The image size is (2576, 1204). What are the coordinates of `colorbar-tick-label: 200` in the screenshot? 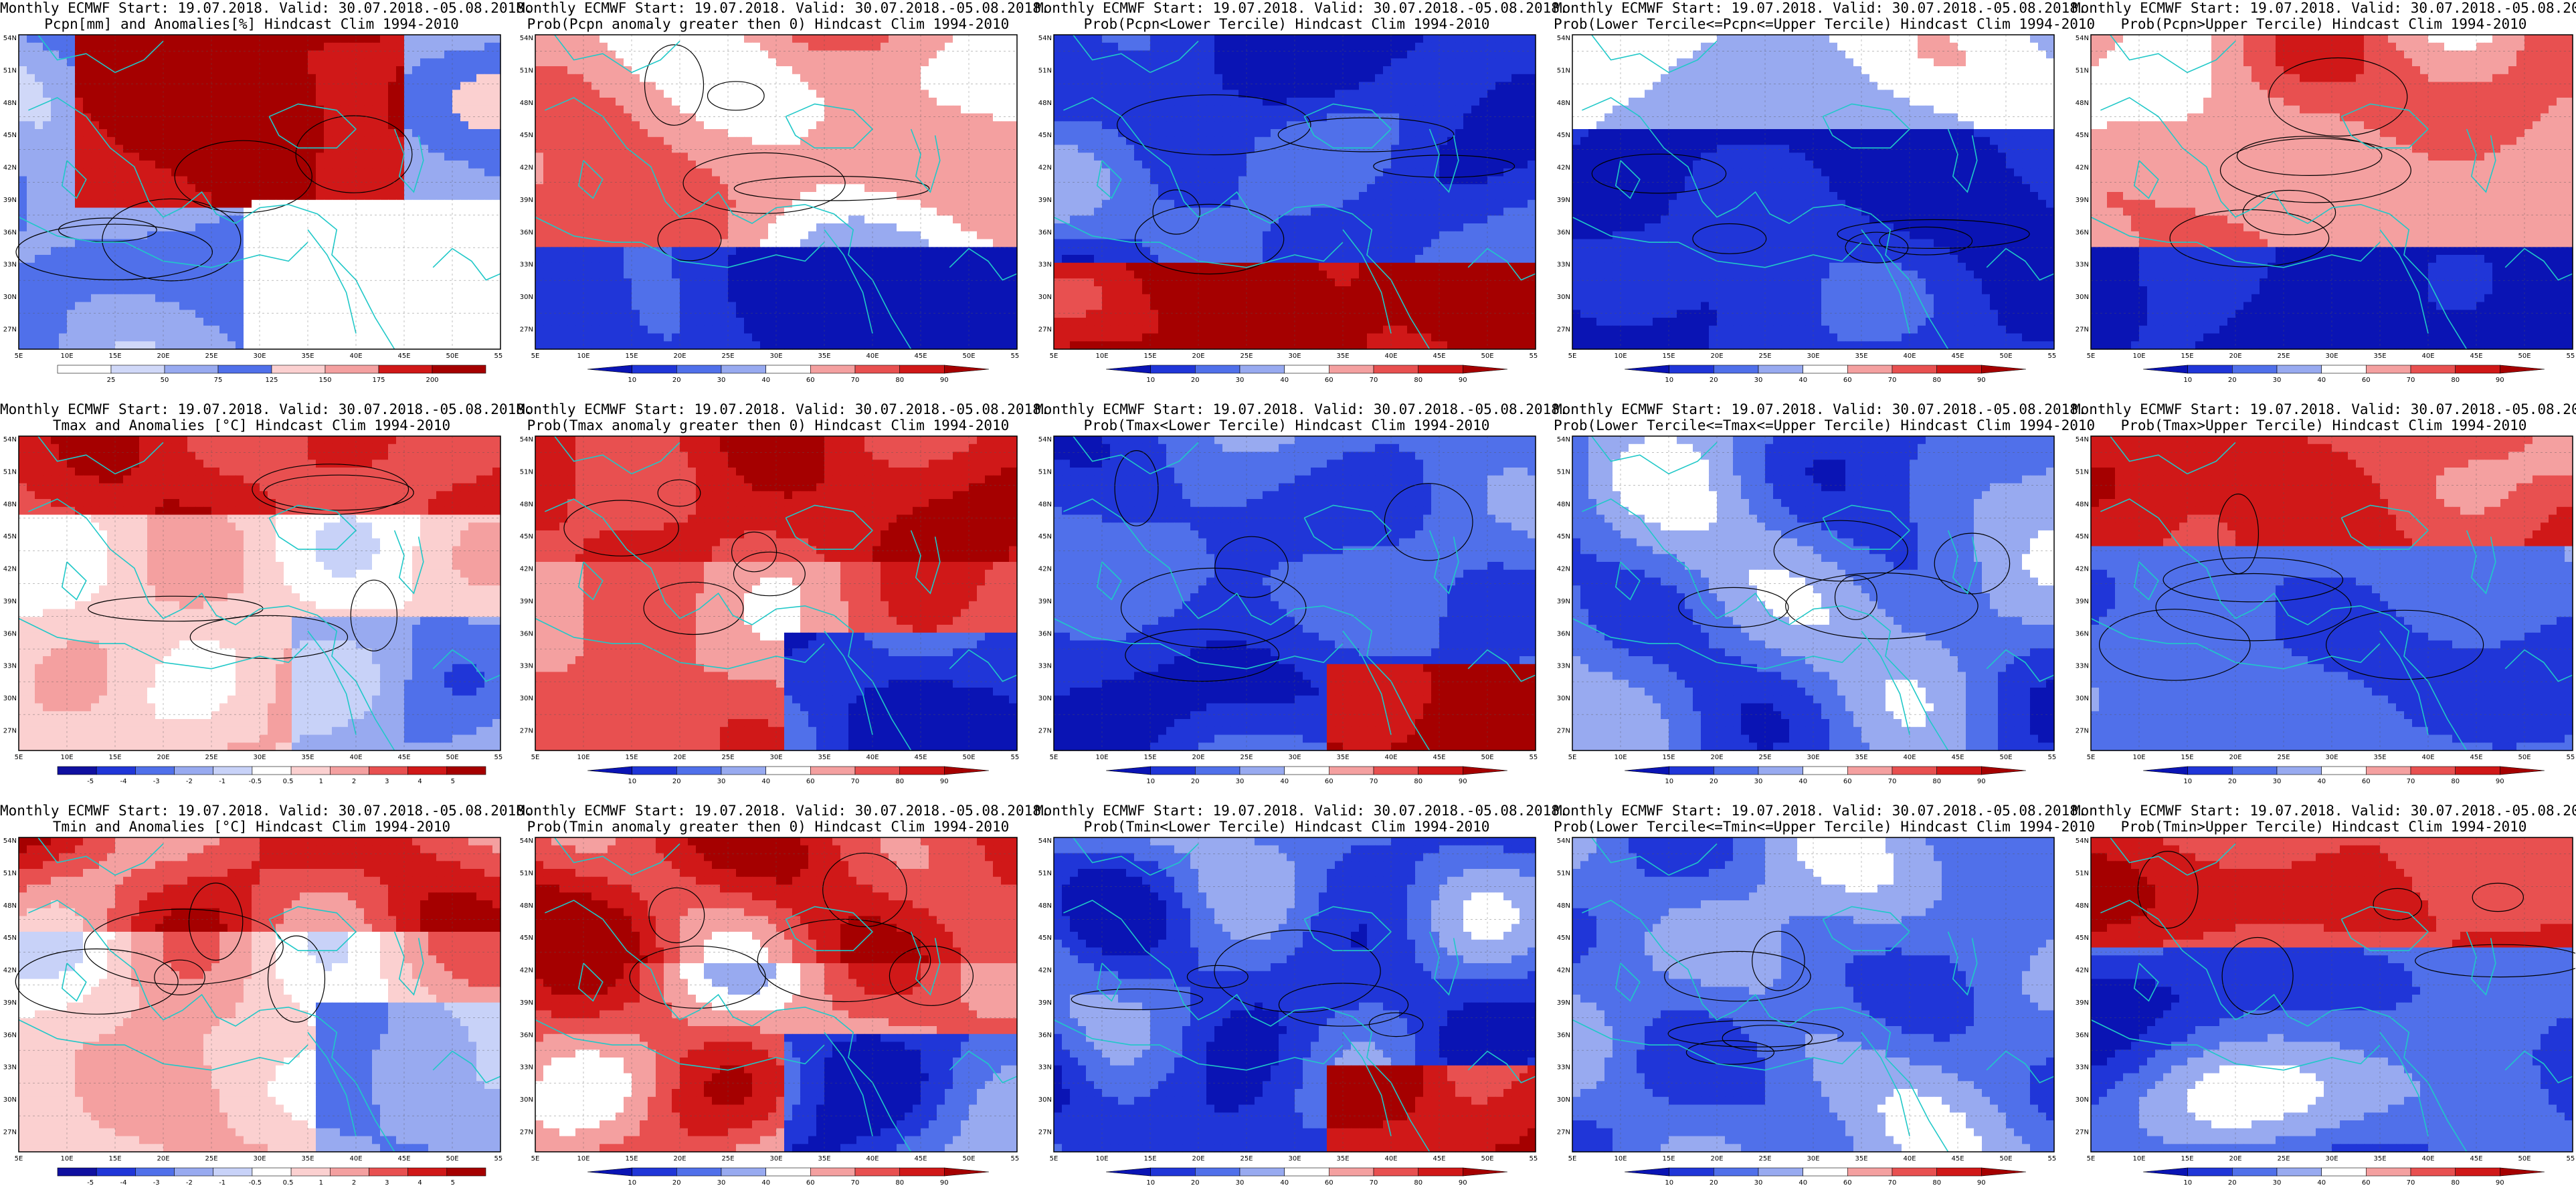 It's located at (432, 380).